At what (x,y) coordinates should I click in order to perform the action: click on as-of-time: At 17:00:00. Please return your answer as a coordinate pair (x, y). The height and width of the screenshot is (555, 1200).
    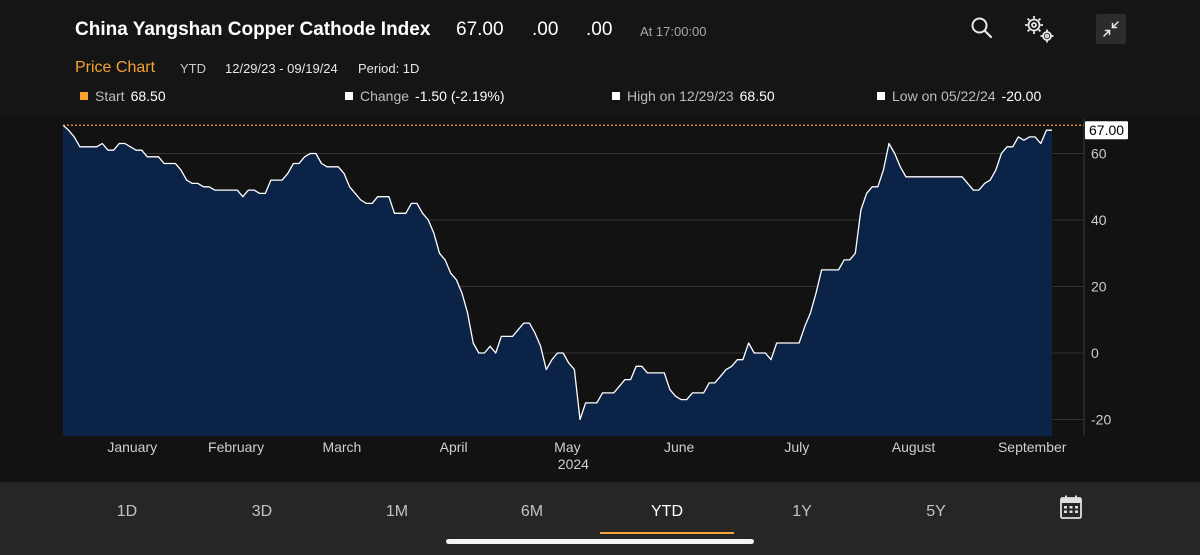
    Looking at the image, I should click on (673, 31).